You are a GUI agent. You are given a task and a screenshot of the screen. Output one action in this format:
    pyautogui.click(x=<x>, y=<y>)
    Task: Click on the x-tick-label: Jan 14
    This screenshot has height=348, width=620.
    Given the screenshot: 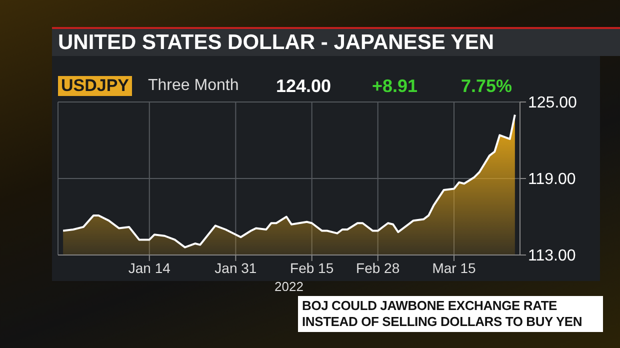 What is the action you would take?
    pyautogui.click(x=149, y=268)
    